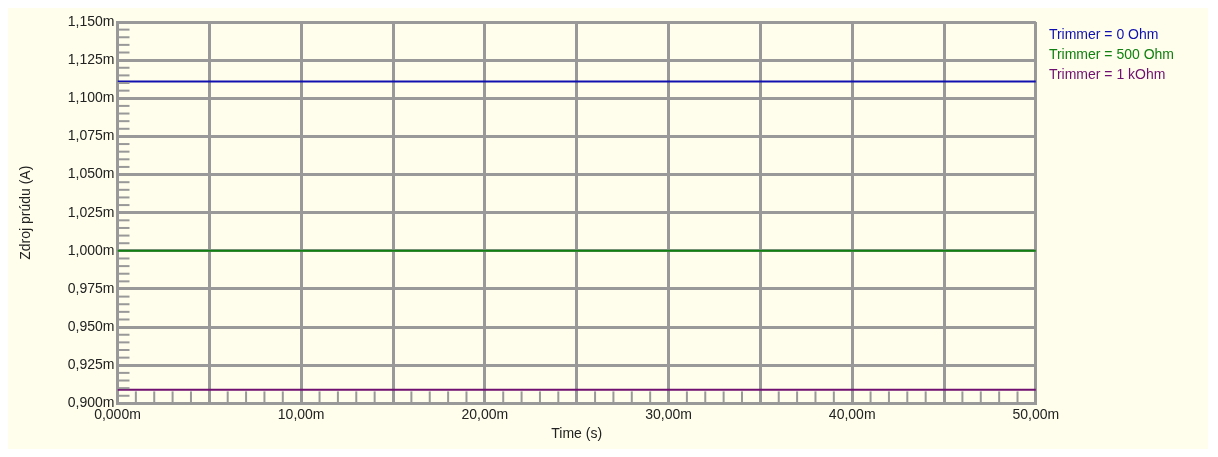 Image resolution: width=1218 pixels, height=457 pixels. I want to click on x-tick-label: 30,00m, so click(668, 413).